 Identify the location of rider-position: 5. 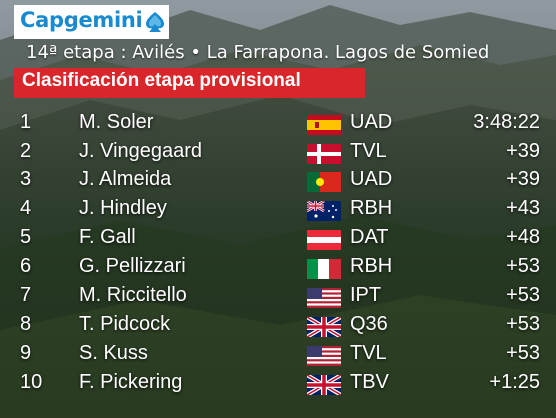
(26, 237).